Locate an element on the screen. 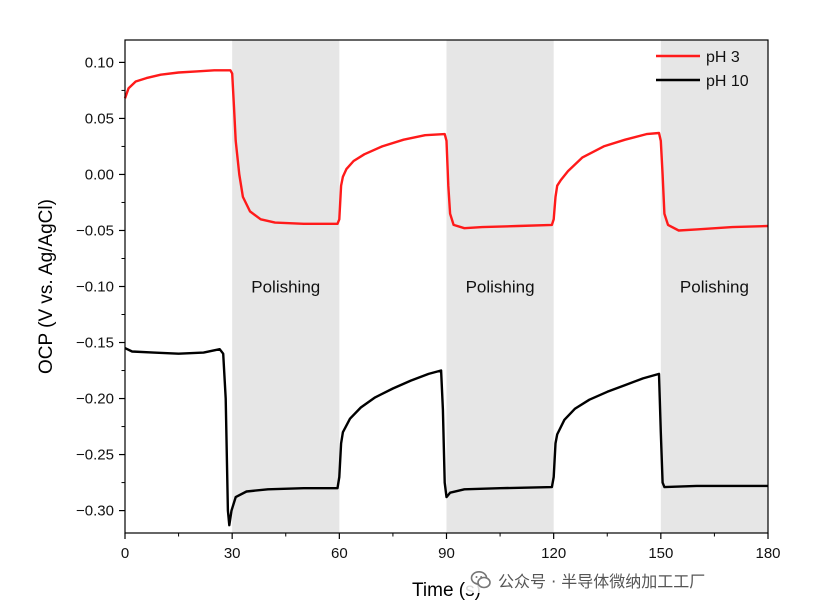 The image size is (819, 613). legend-label-1: pH 3 is located at coordinates (723, 57).